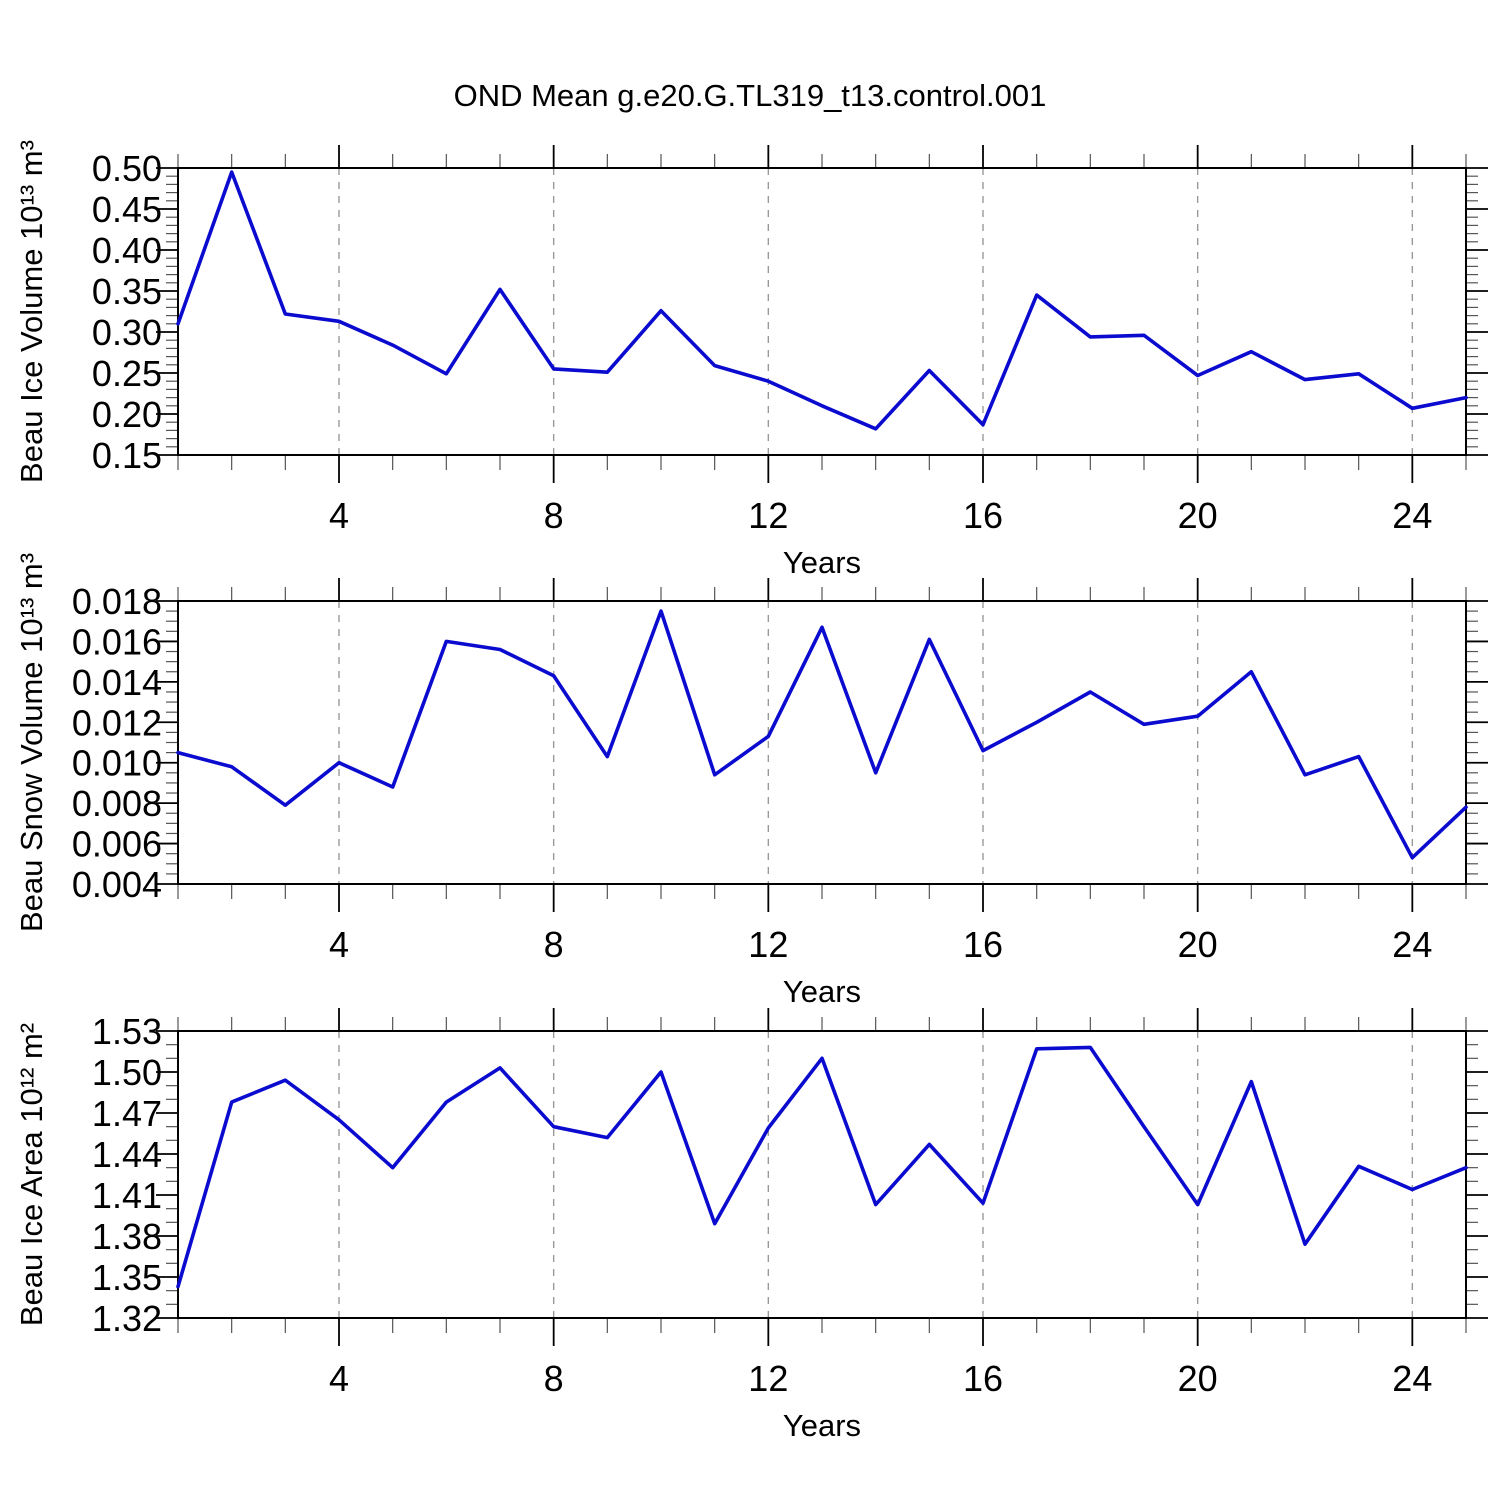 Image resolution: width=1500 pixels, height=1500 pixels. I want to click on y-tick-label: 1.53, so click(127, 1031).